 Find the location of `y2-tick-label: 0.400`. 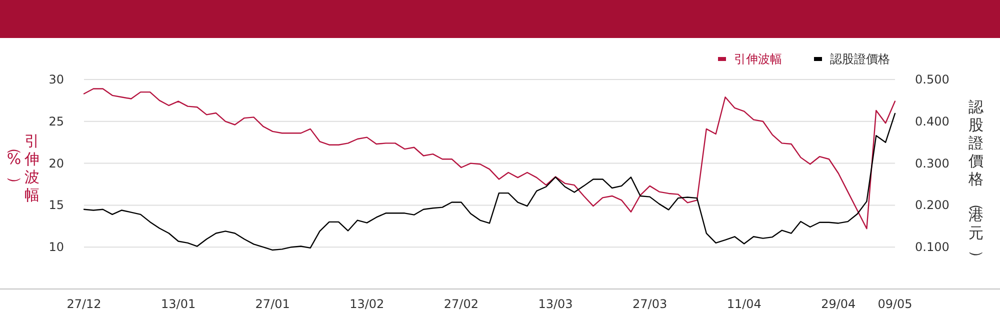

y2-tick-label: 0.400 is located at coordinates (932, 121).